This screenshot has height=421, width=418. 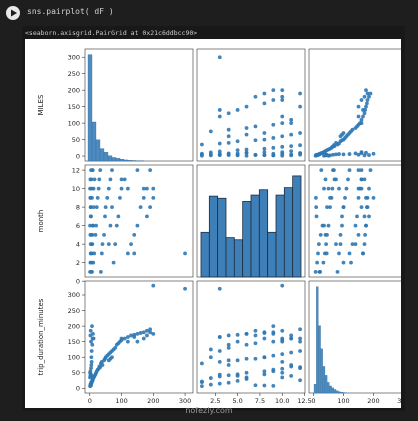 I want to click on x-tick-label: 100, so click(x=343, y=401).